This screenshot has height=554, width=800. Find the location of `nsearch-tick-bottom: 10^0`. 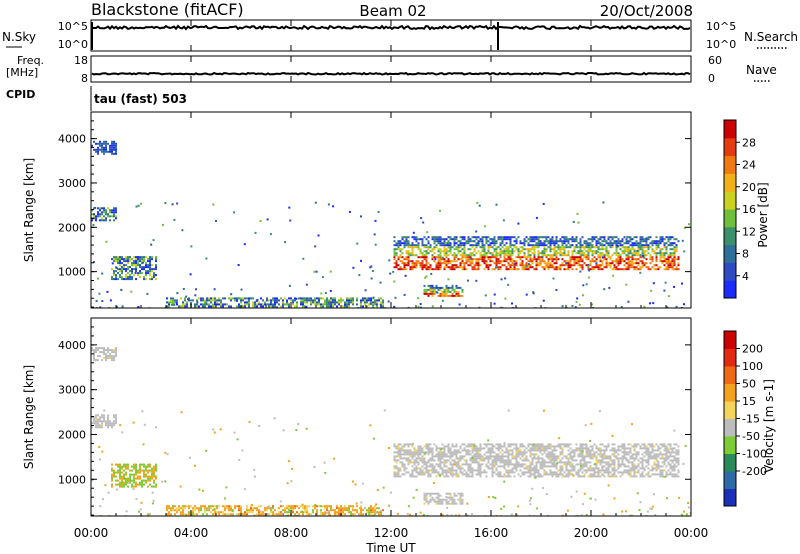

nsearch-tick-bottom: 10^0 is located at coordinates (721, 44).